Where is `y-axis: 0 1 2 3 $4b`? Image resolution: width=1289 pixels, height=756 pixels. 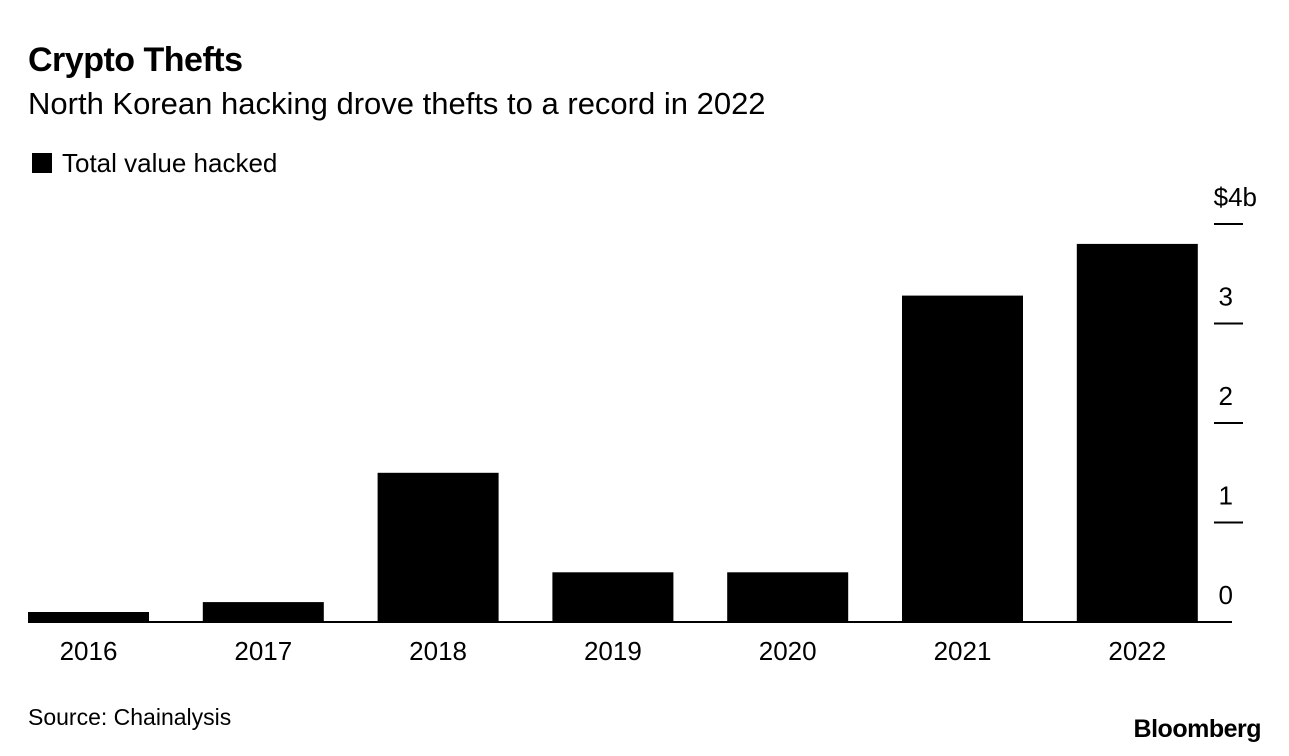
y-axis: 0 1 2 3 $4b is located at coordinates (1235, 396).